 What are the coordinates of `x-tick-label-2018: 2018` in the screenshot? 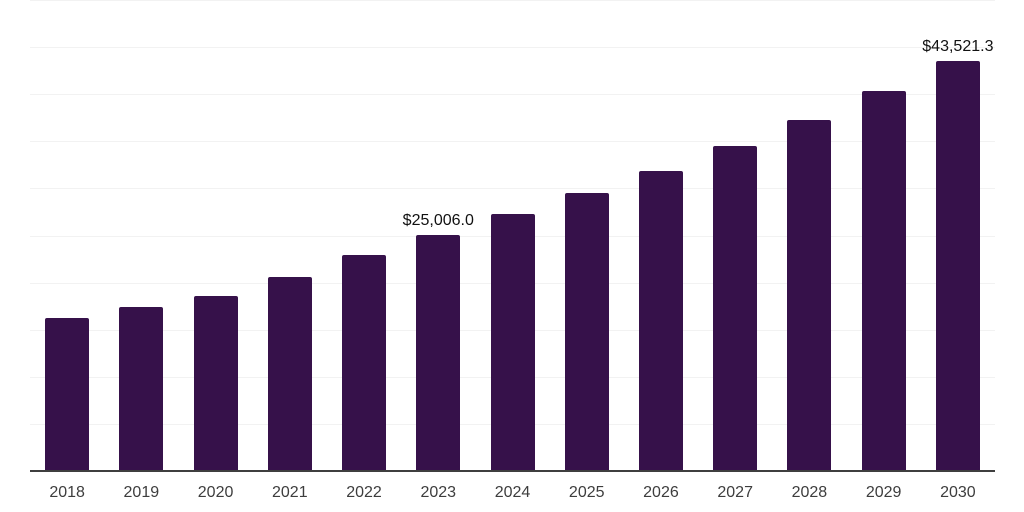 It's located at (67, 492).